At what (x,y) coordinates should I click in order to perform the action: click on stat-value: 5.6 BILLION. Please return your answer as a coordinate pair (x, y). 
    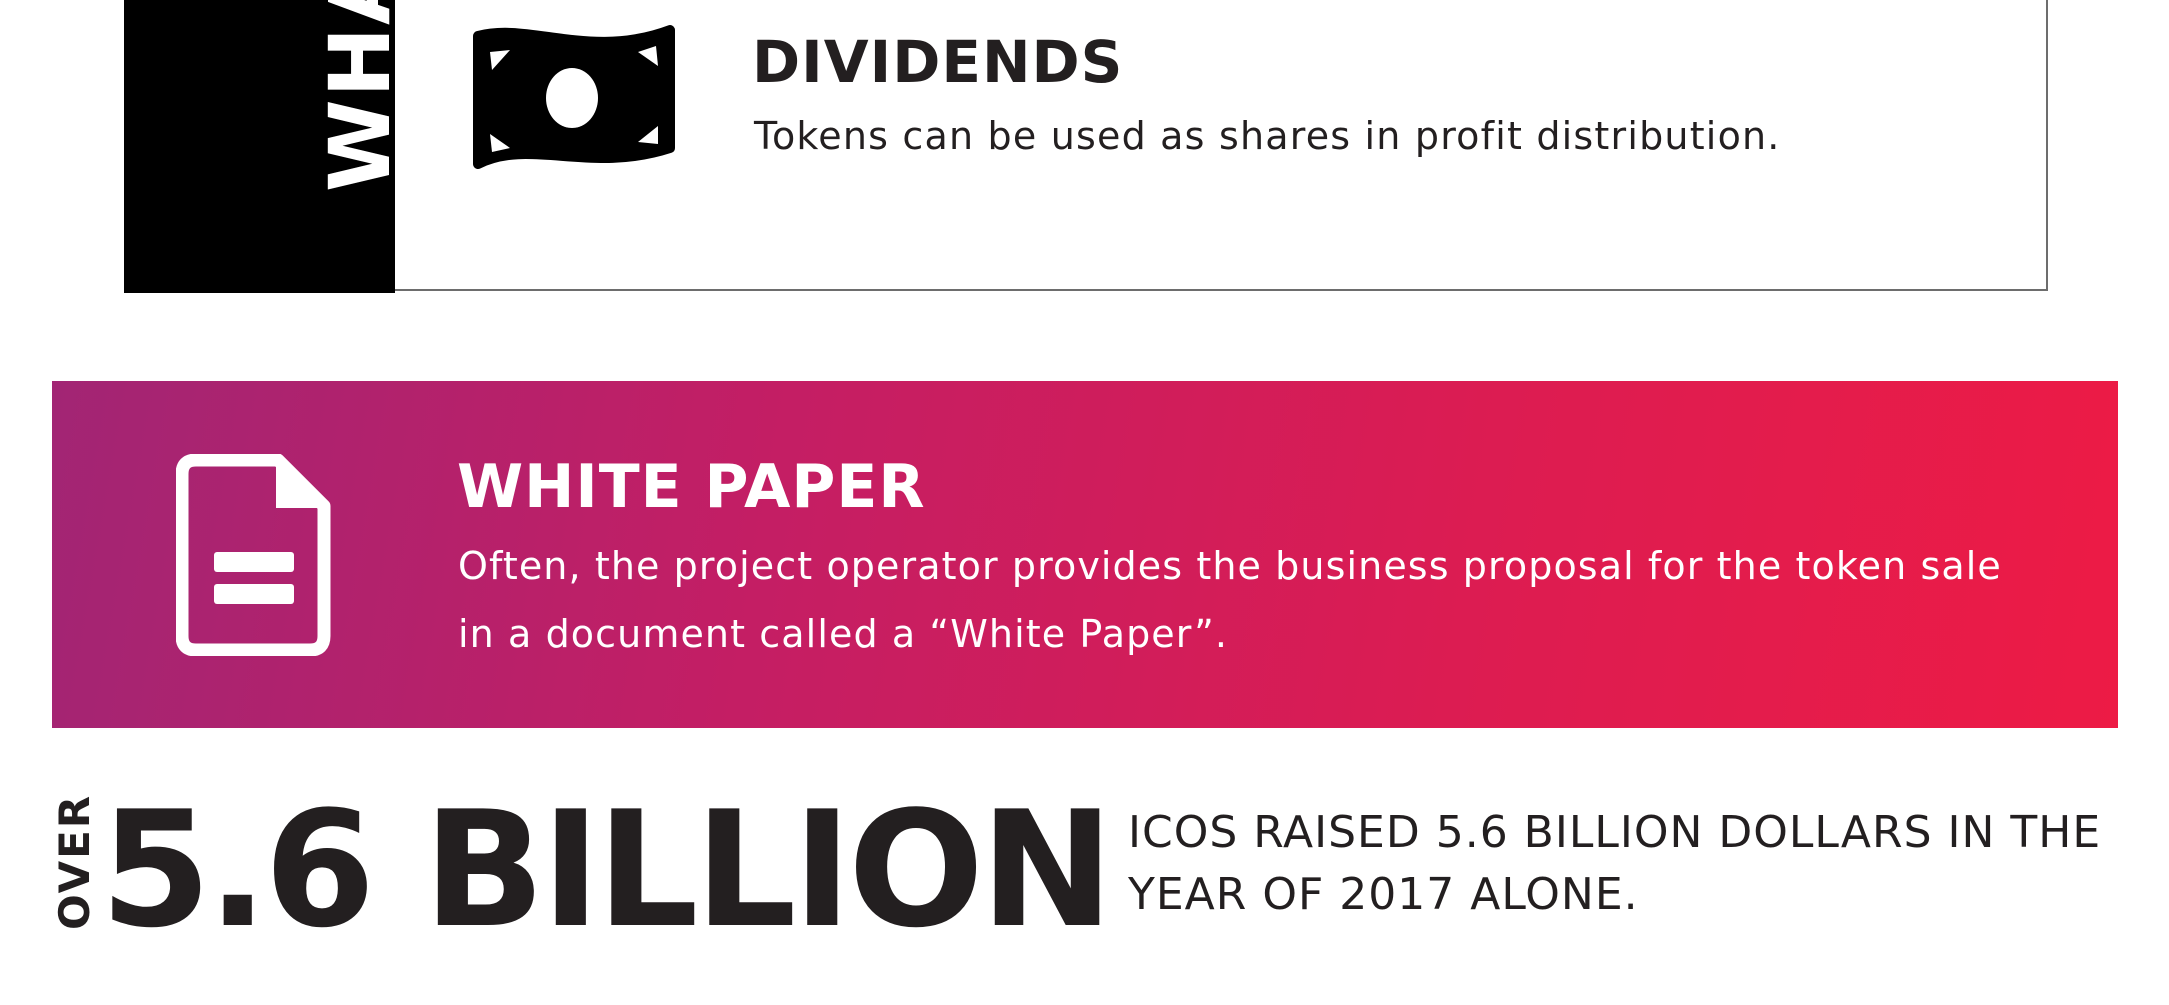
    Looking at the image, I should click on (607, 869).